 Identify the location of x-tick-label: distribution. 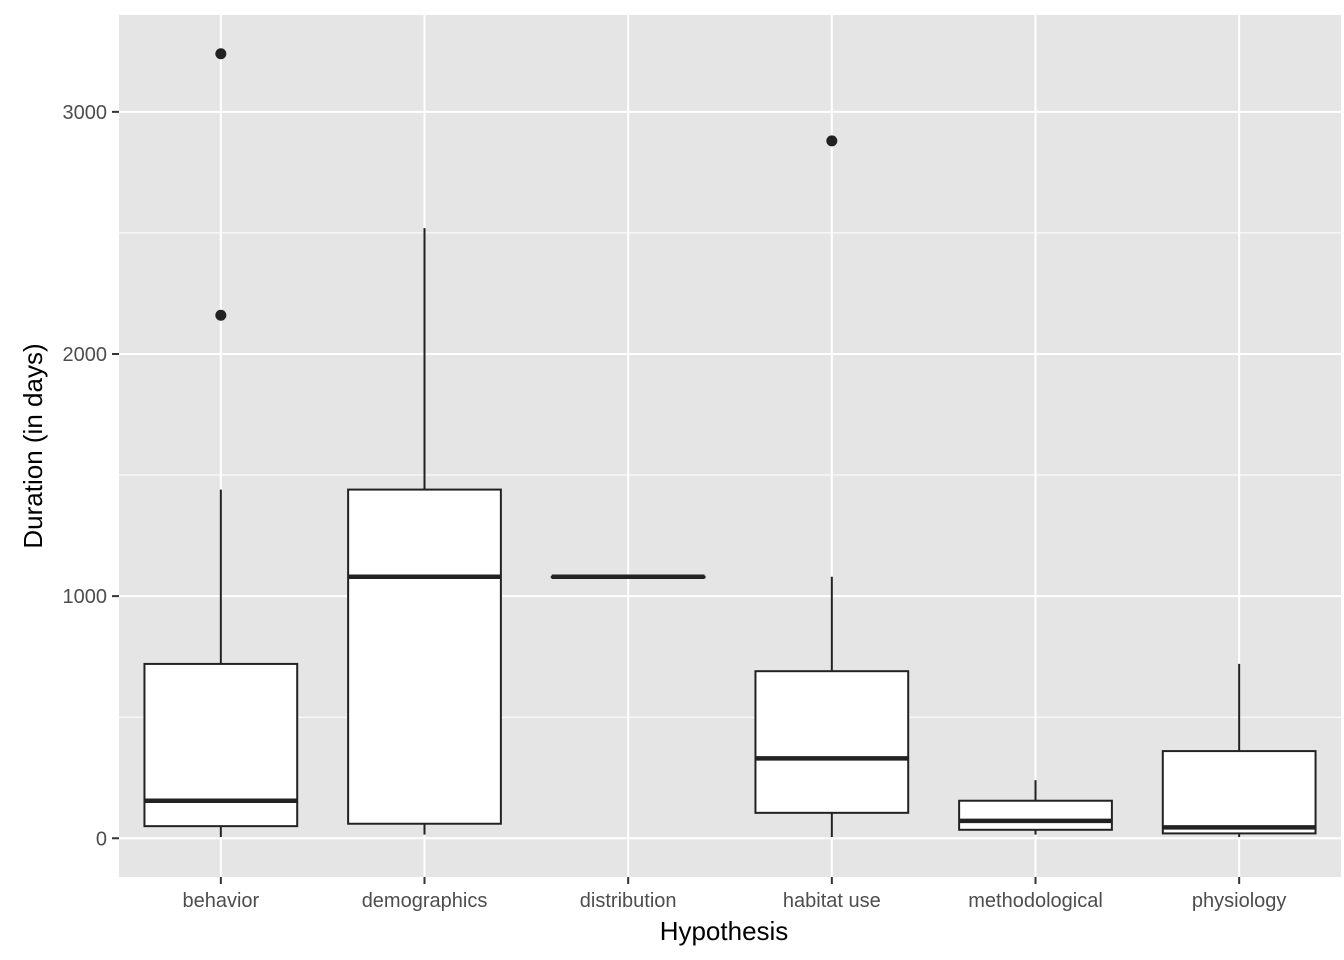
(628, 901).